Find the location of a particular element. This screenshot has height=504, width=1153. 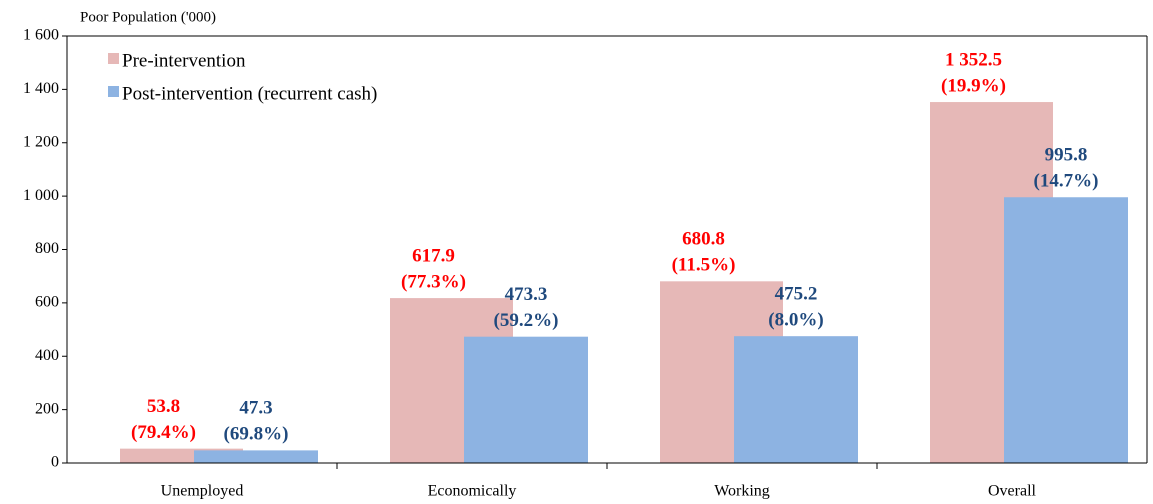

legend-label: Post-intervention (recurrent cash) is located at coordinates (249, 93).